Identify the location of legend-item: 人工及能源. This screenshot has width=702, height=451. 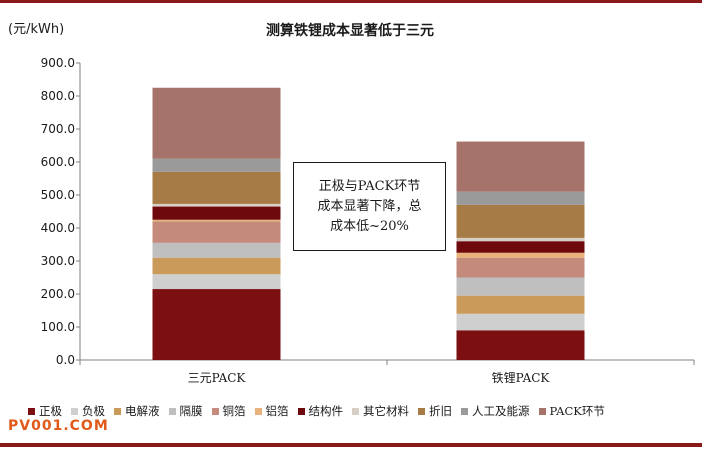
(495, 411).